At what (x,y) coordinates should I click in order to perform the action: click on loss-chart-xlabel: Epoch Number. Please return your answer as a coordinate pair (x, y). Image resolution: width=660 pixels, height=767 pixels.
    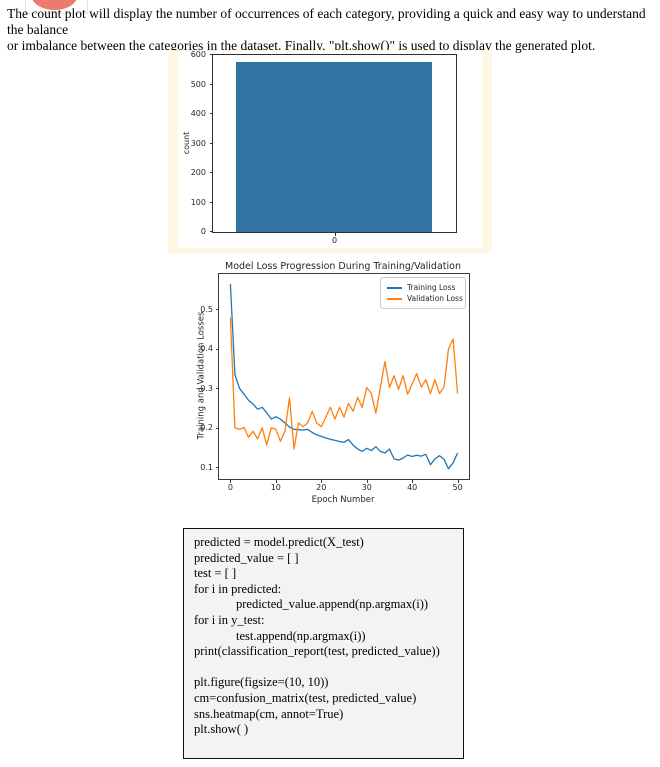
    Looking at the image, I should click on (343, 500).